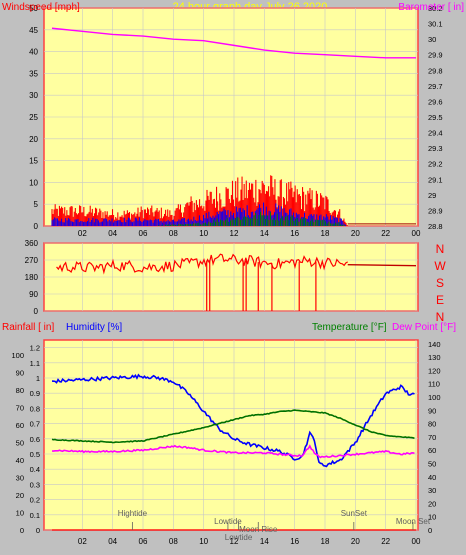 This screenshot has width=466, height=555. I want to click on dewpoint-axis-label: Dew Point [°F], so click(424, 327).